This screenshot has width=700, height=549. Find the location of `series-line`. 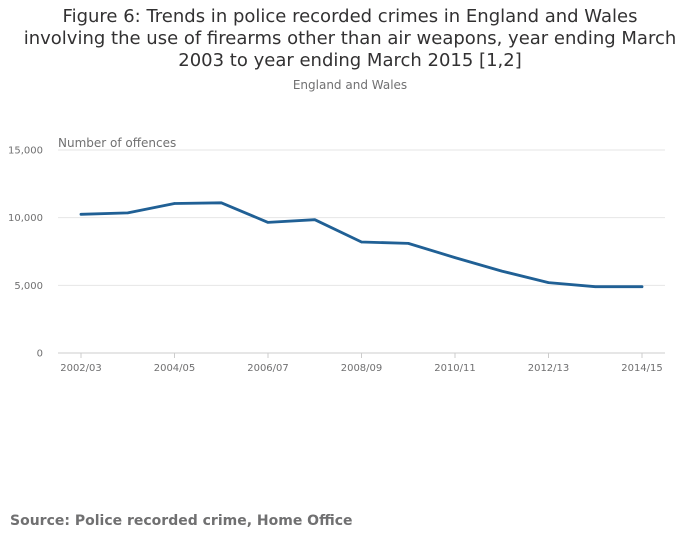

series-line is located at coordinates (361, 245).